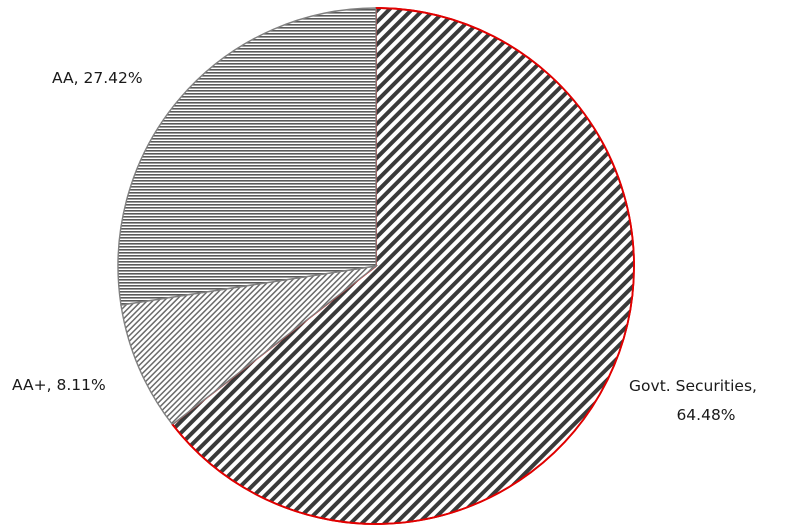 The image size is (797, 525). What do you see at coordinates (59, 385) in the screenshot?
I see `data-label-aa: AA+, 8.11%` at bounding box center [59, 385].